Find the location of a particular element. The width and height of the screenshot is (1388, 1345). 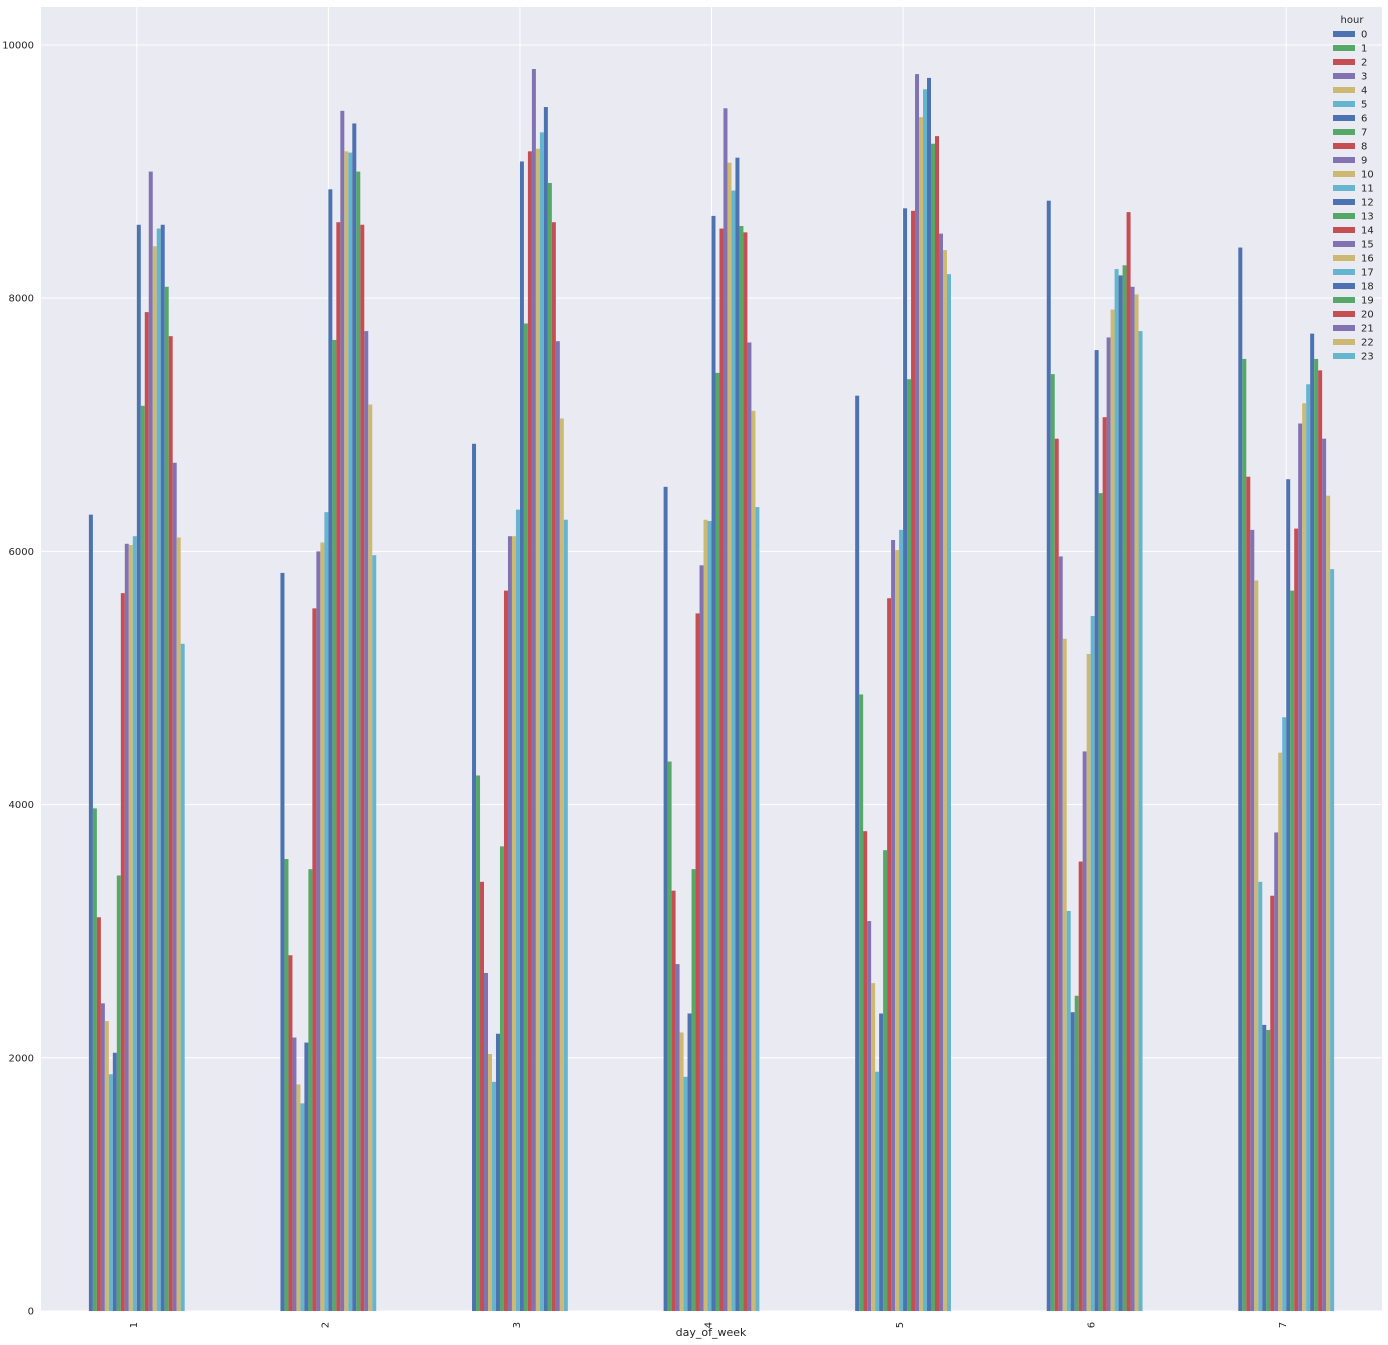

legend-label: 16 is located at coordinates (1367, 259).